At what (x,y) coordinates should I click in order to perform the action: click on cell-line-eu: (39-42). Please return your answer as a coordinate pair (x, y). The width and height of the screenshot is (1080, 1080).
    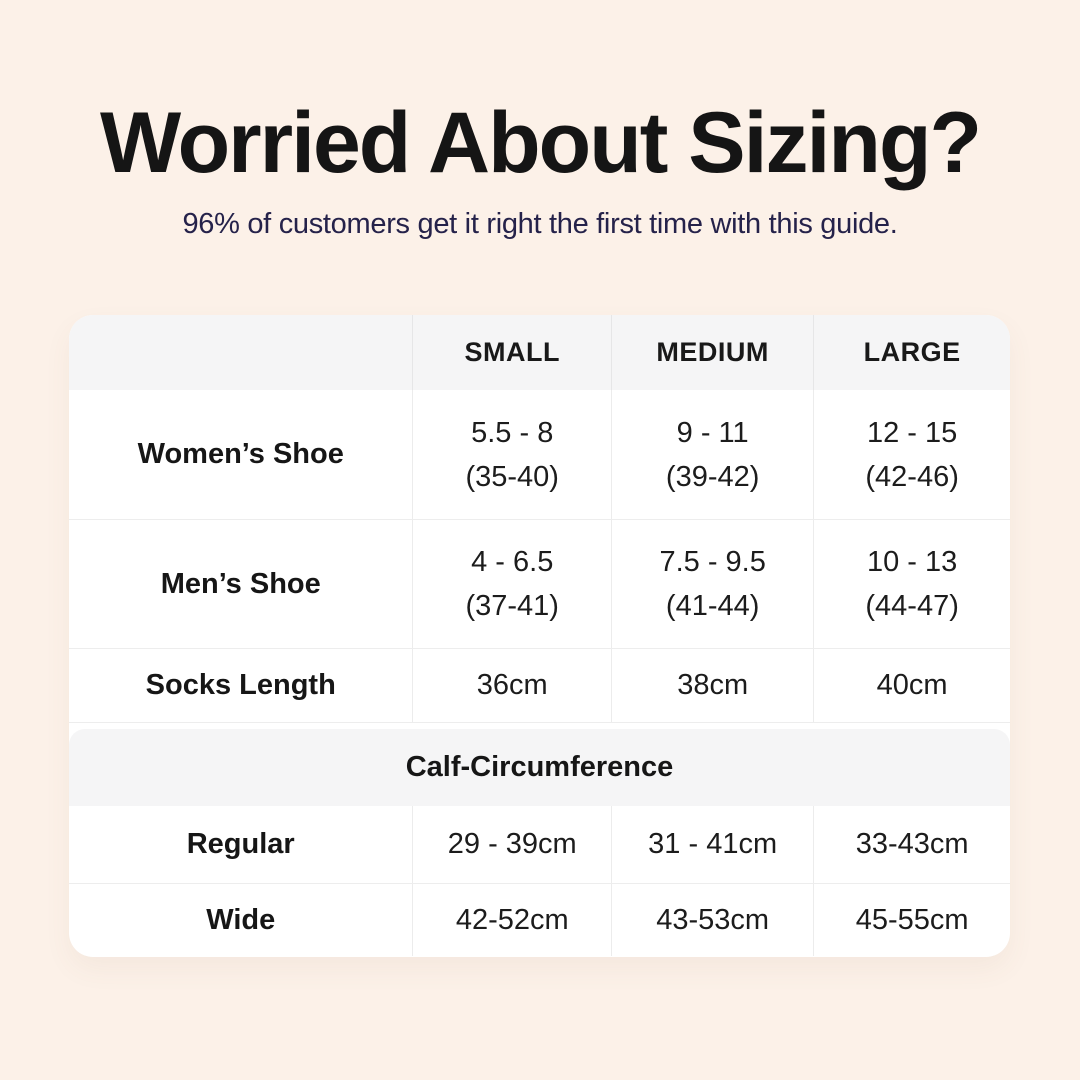
    Looking at the image, I should click on (712, 476).